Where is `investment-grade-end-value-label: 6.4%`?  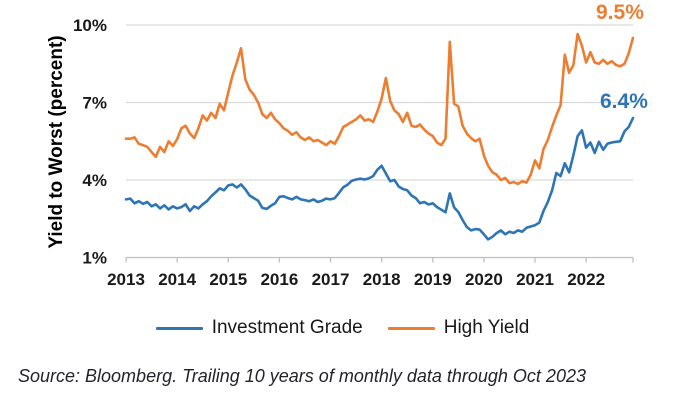 investment-grade-end-value-label: 6.4% is located at coordinates (624, 101).